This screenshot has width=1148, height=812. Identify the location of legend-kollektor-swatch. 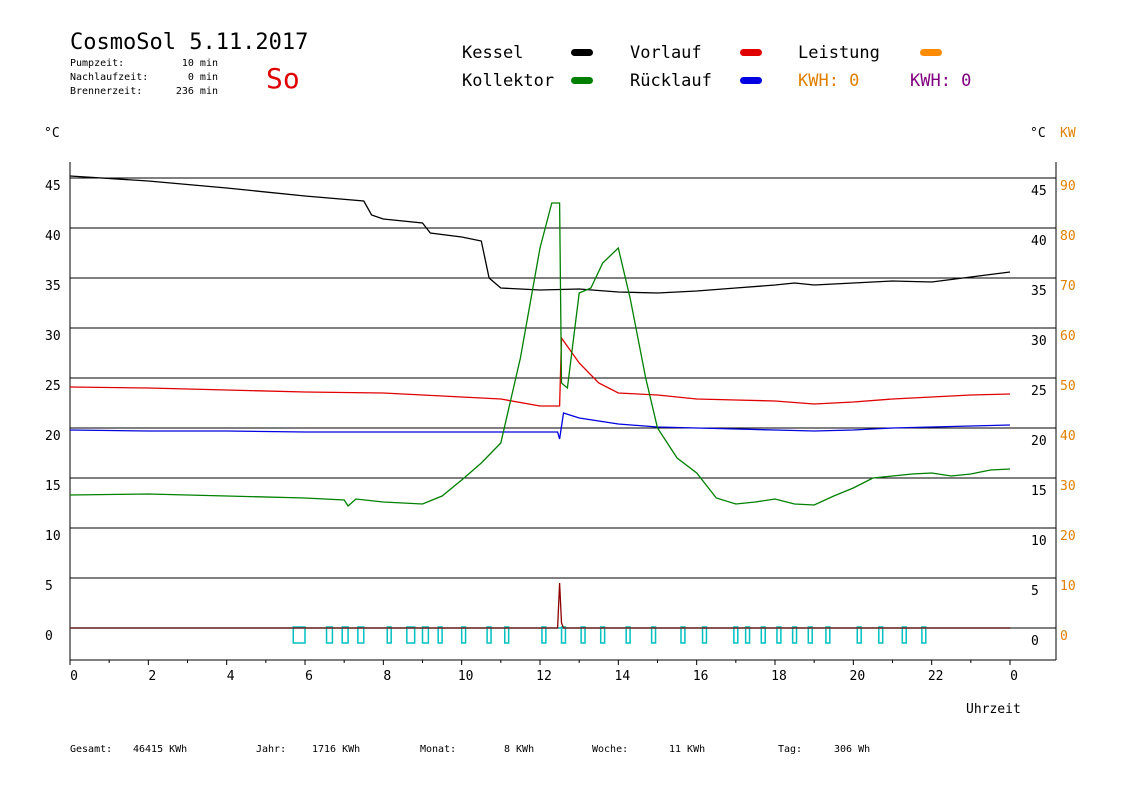
(582, 80).